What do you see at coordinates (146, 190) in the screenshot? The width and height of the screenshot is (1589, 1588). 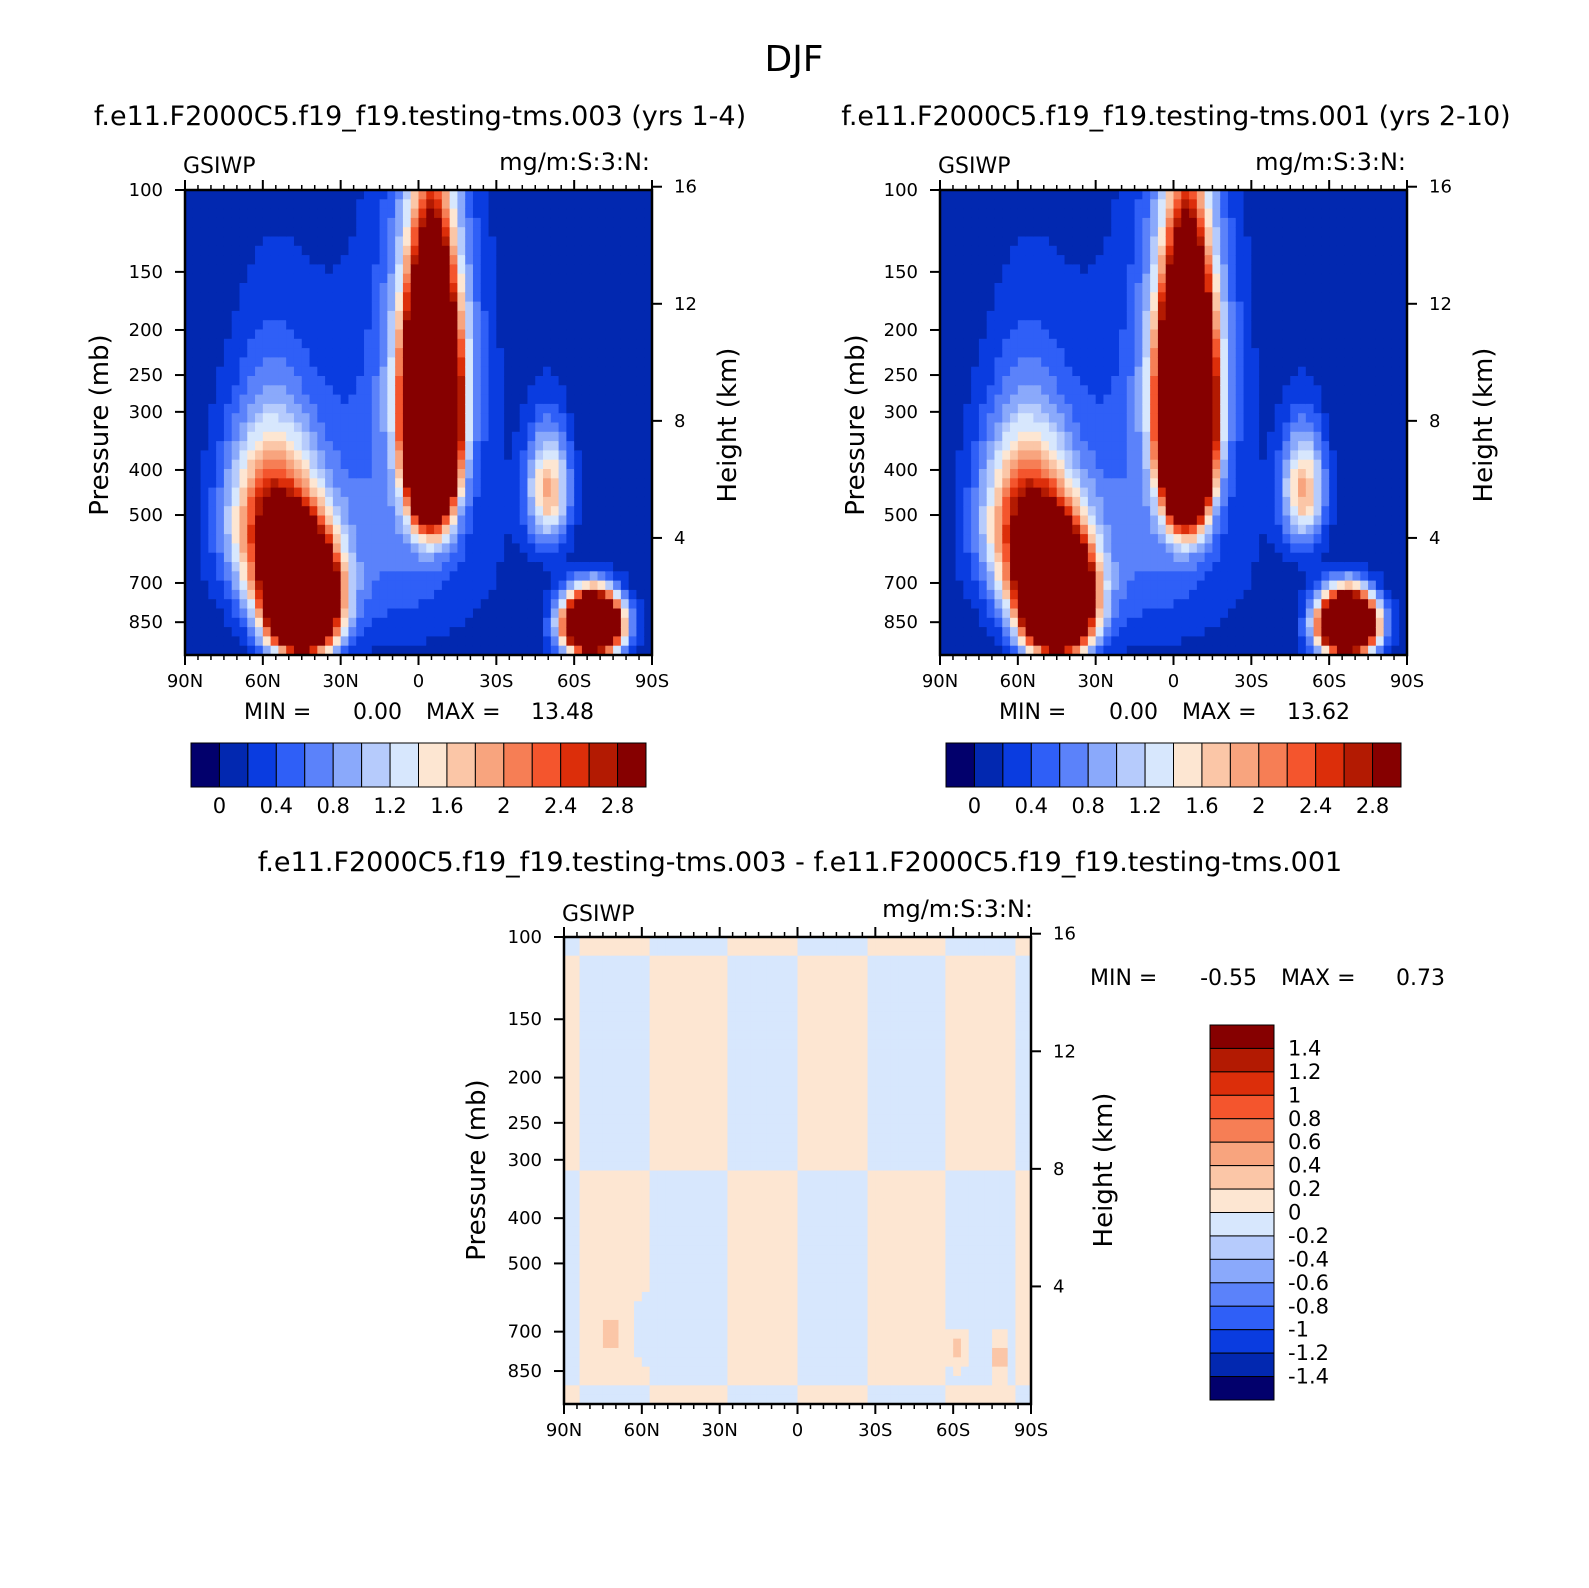 I see `panel-003-ytick-label: 100` at bounding box center [146, 190].